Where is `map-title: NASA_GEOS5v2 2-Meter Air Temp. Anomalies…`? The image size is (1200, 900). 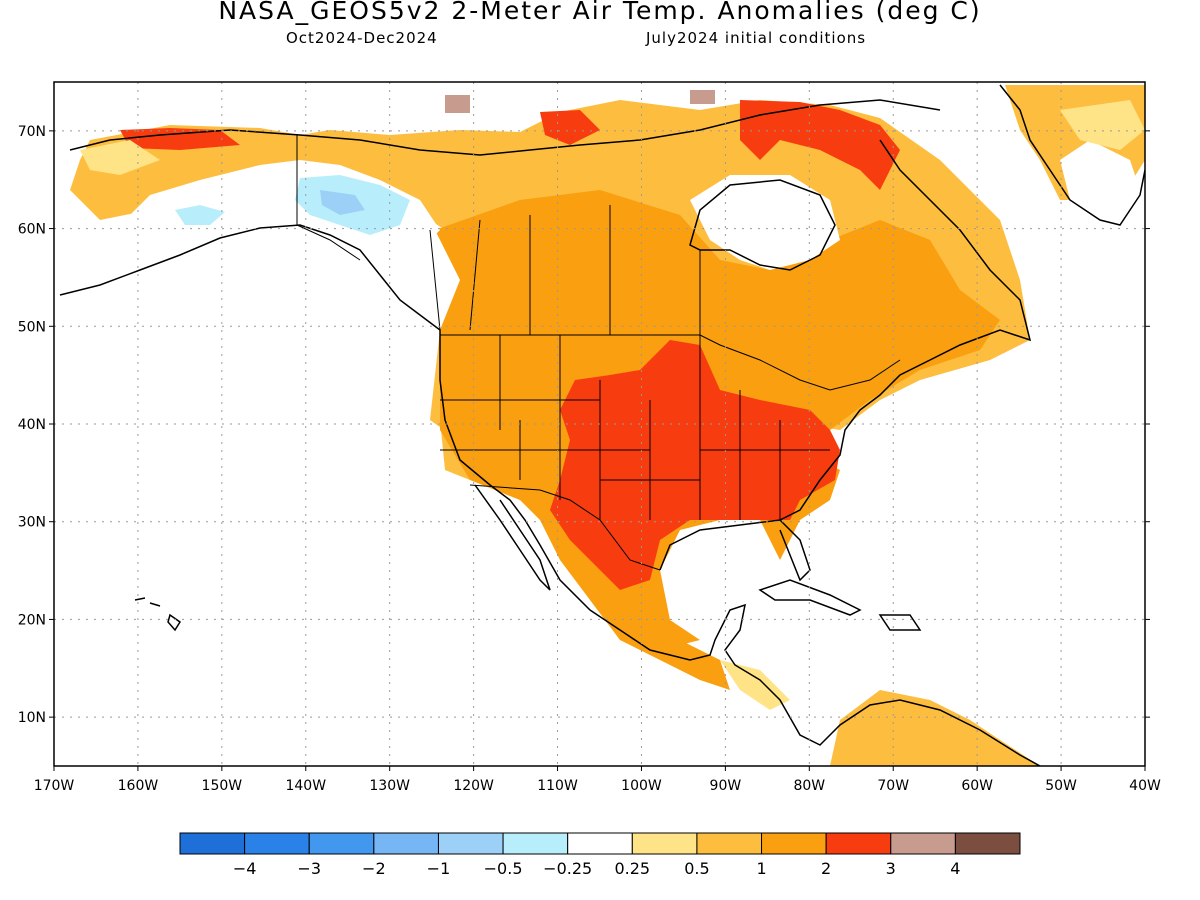
map-title: NASA_GEOS5v2 2-Meter Air Temp. Anomalies… is located at coordinates (600, 12).